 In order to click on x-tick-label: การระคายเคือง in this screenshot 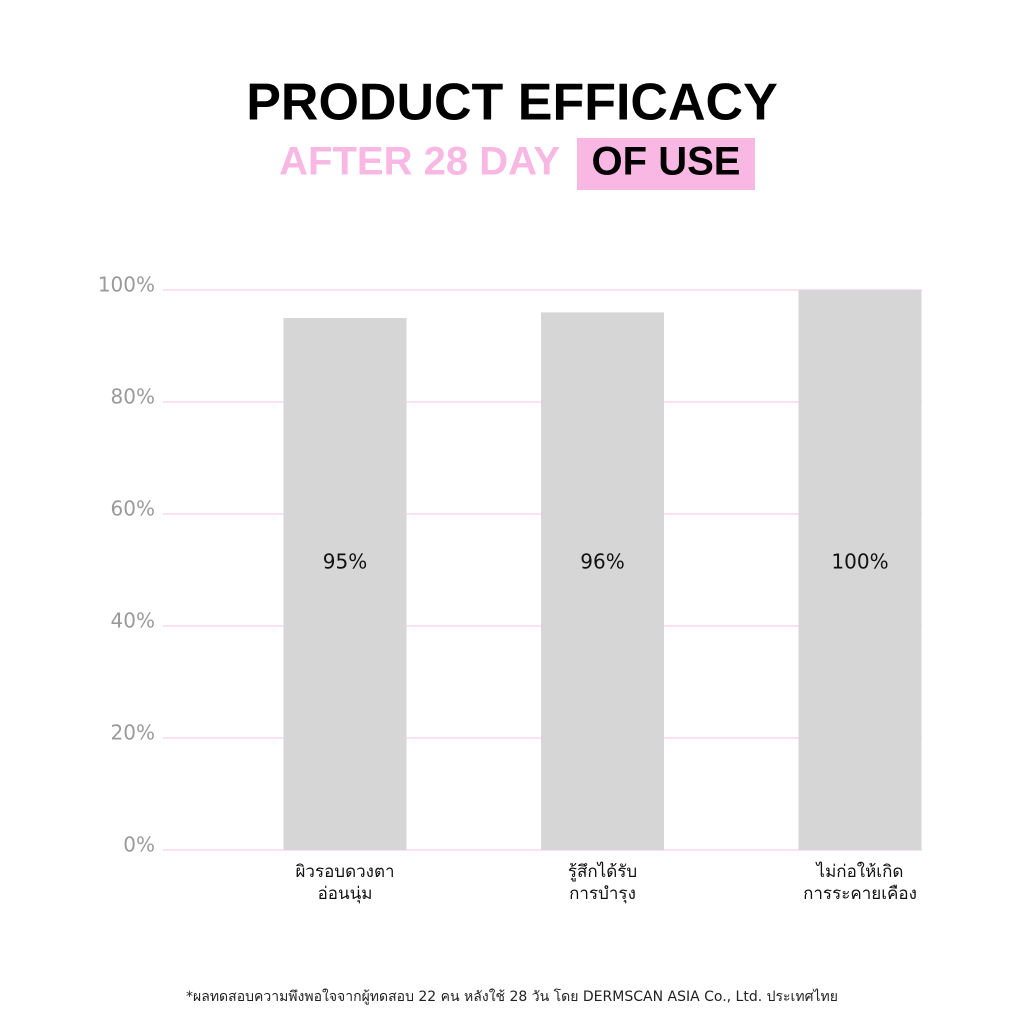, I will do `click(860, 894)`.